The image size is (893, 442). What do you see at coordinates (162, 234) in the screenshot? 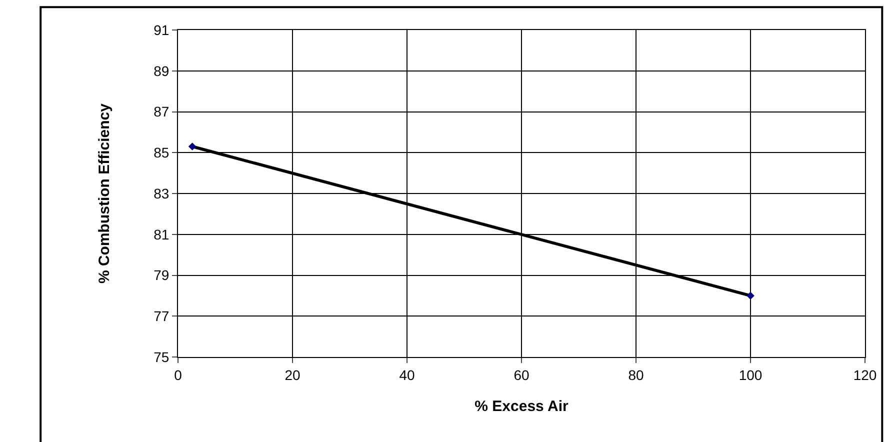
I see `y-tick-label: 81` at bounding box center [162, 234].